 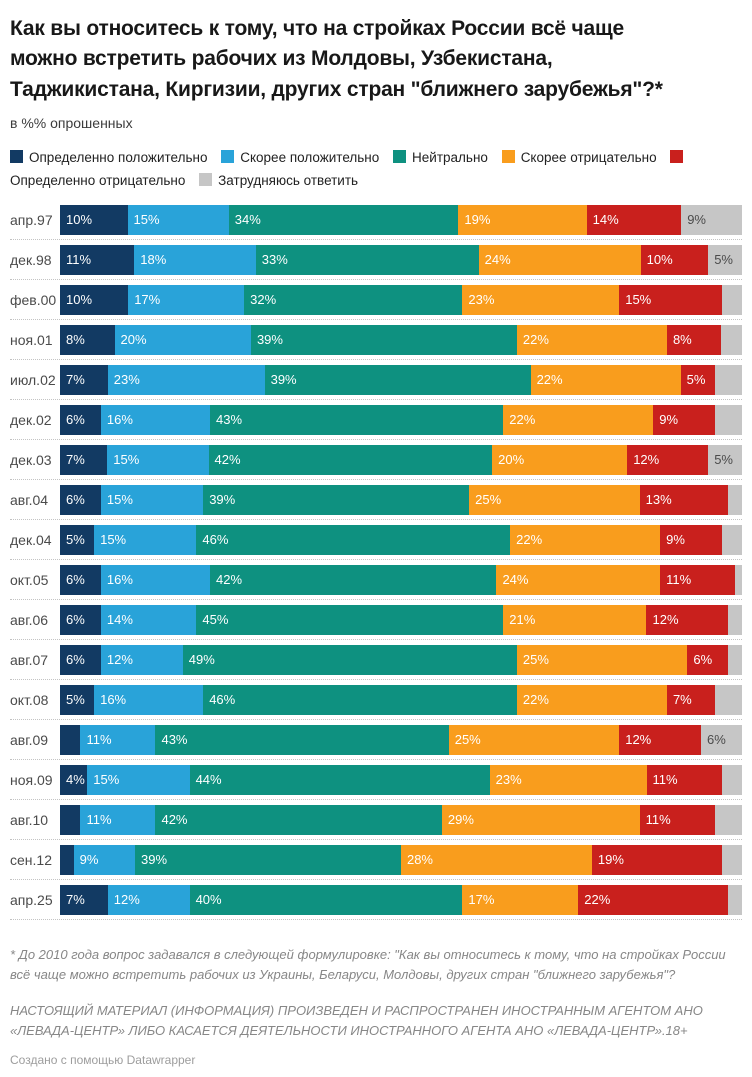 What do you see at coordinates (118, 820) in the screenshot?
I see `bar-segment-rather_positive: 11%` at bounding box center [118, 820].